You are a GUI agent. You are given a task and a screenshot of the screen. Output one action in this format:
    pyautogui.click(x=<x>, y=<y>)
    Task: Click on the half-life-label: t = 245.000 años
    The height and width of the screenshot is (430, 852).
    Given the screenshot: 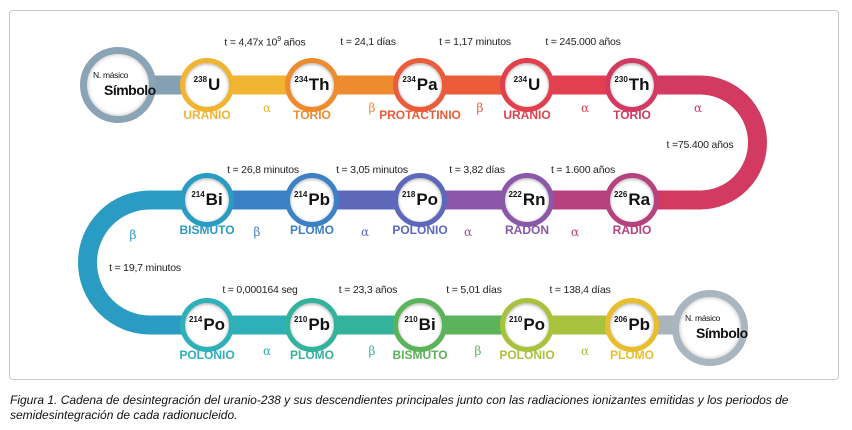 What is the action you would take?
    pyautogui.click(x=583, y=42)
    